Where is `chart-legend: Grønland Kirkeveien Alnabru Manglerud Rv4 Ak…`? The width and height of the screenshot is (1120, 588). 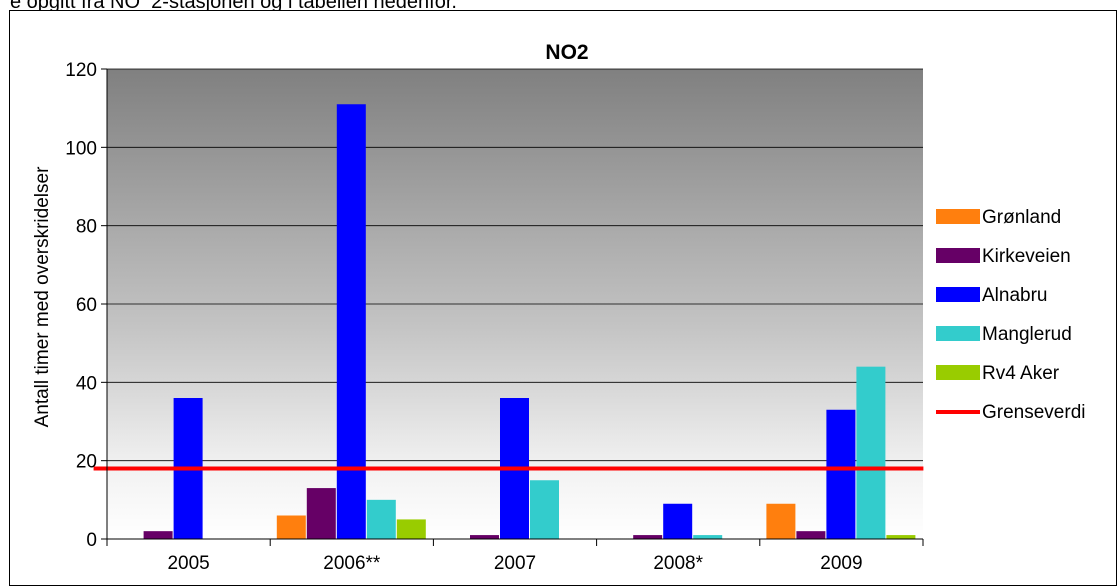
chart-legend: Grønland Kirkeveien Alnabru Manglerud Rv4 Ak… is located at coordinates (1011, 315).